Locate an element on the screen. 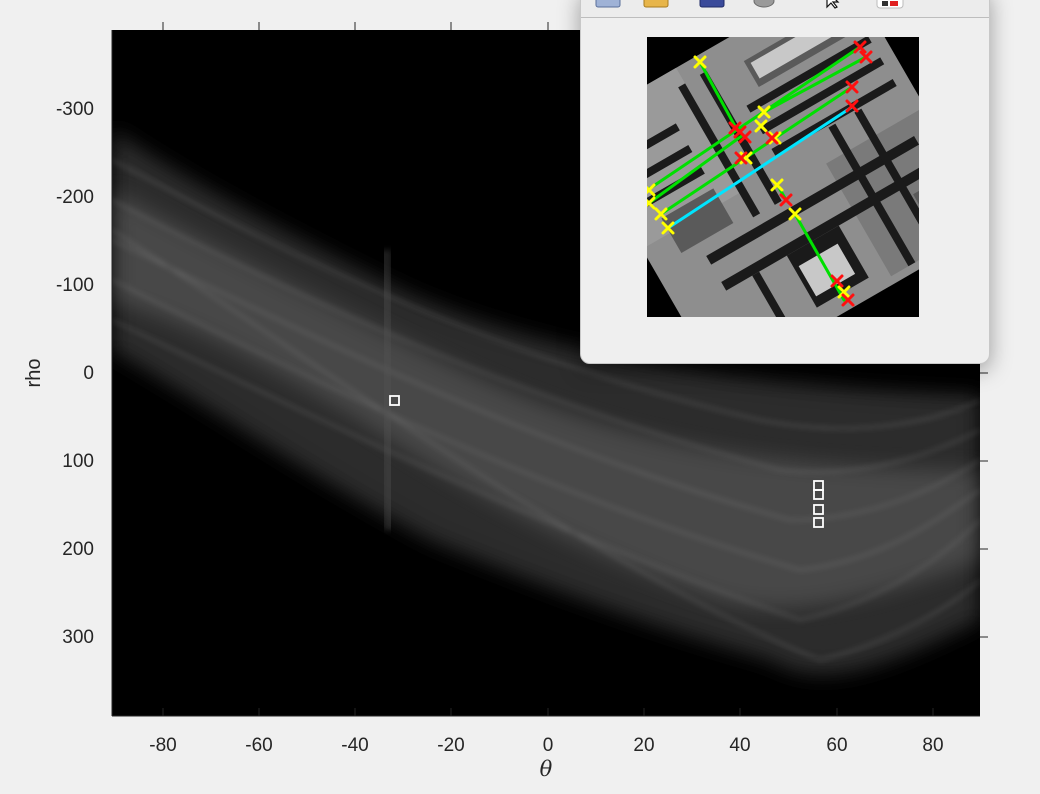  y-tick-label: 200 is located at coordinates (78, 549).